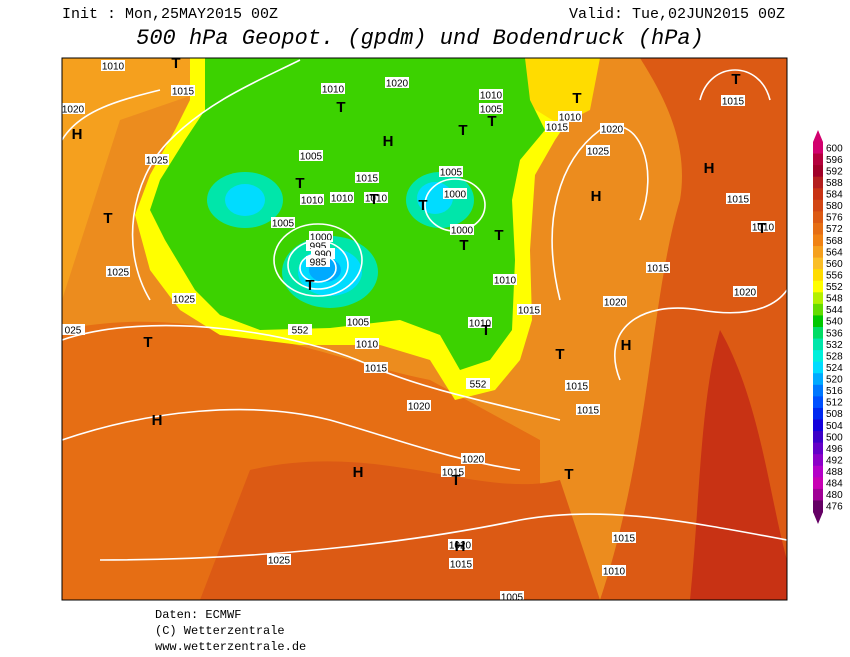  What do you see at coordinates (170, 14) in the screenshot?
I see `init-time: Init : Mon,25MAY2015 00Z` at bounding box center [170, 14].